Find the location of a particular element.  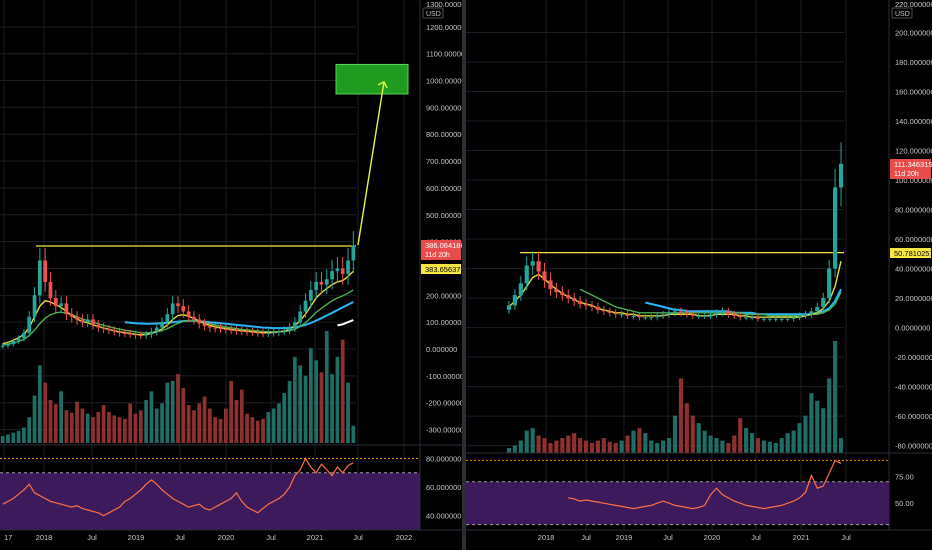

price-tick-label: -20.0000000 is located at coordinates (913, 357).